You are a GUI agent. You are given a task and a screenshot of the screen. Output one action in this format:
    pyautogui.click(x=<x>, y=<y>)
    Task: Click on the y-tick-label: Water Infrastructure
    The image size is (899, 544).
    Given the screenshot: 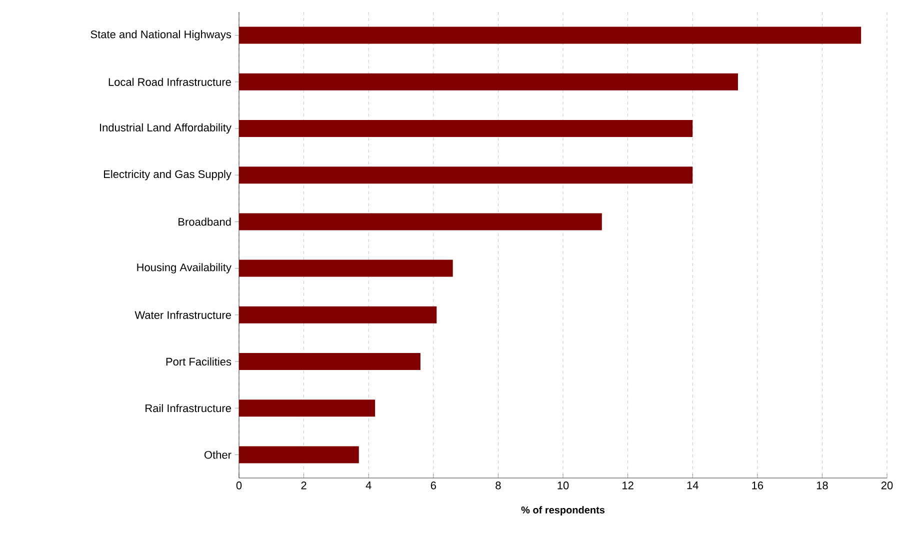 What is the action you would take?
    pyautogui.click(x=182, y=314)
    